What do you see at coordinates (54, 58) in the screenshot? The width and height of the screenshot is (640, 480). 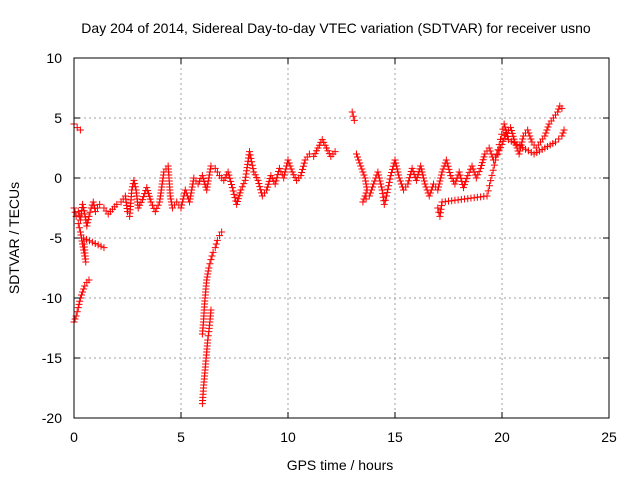 I see `y-tick-label-6: 10` at bounding box center [54, 58].